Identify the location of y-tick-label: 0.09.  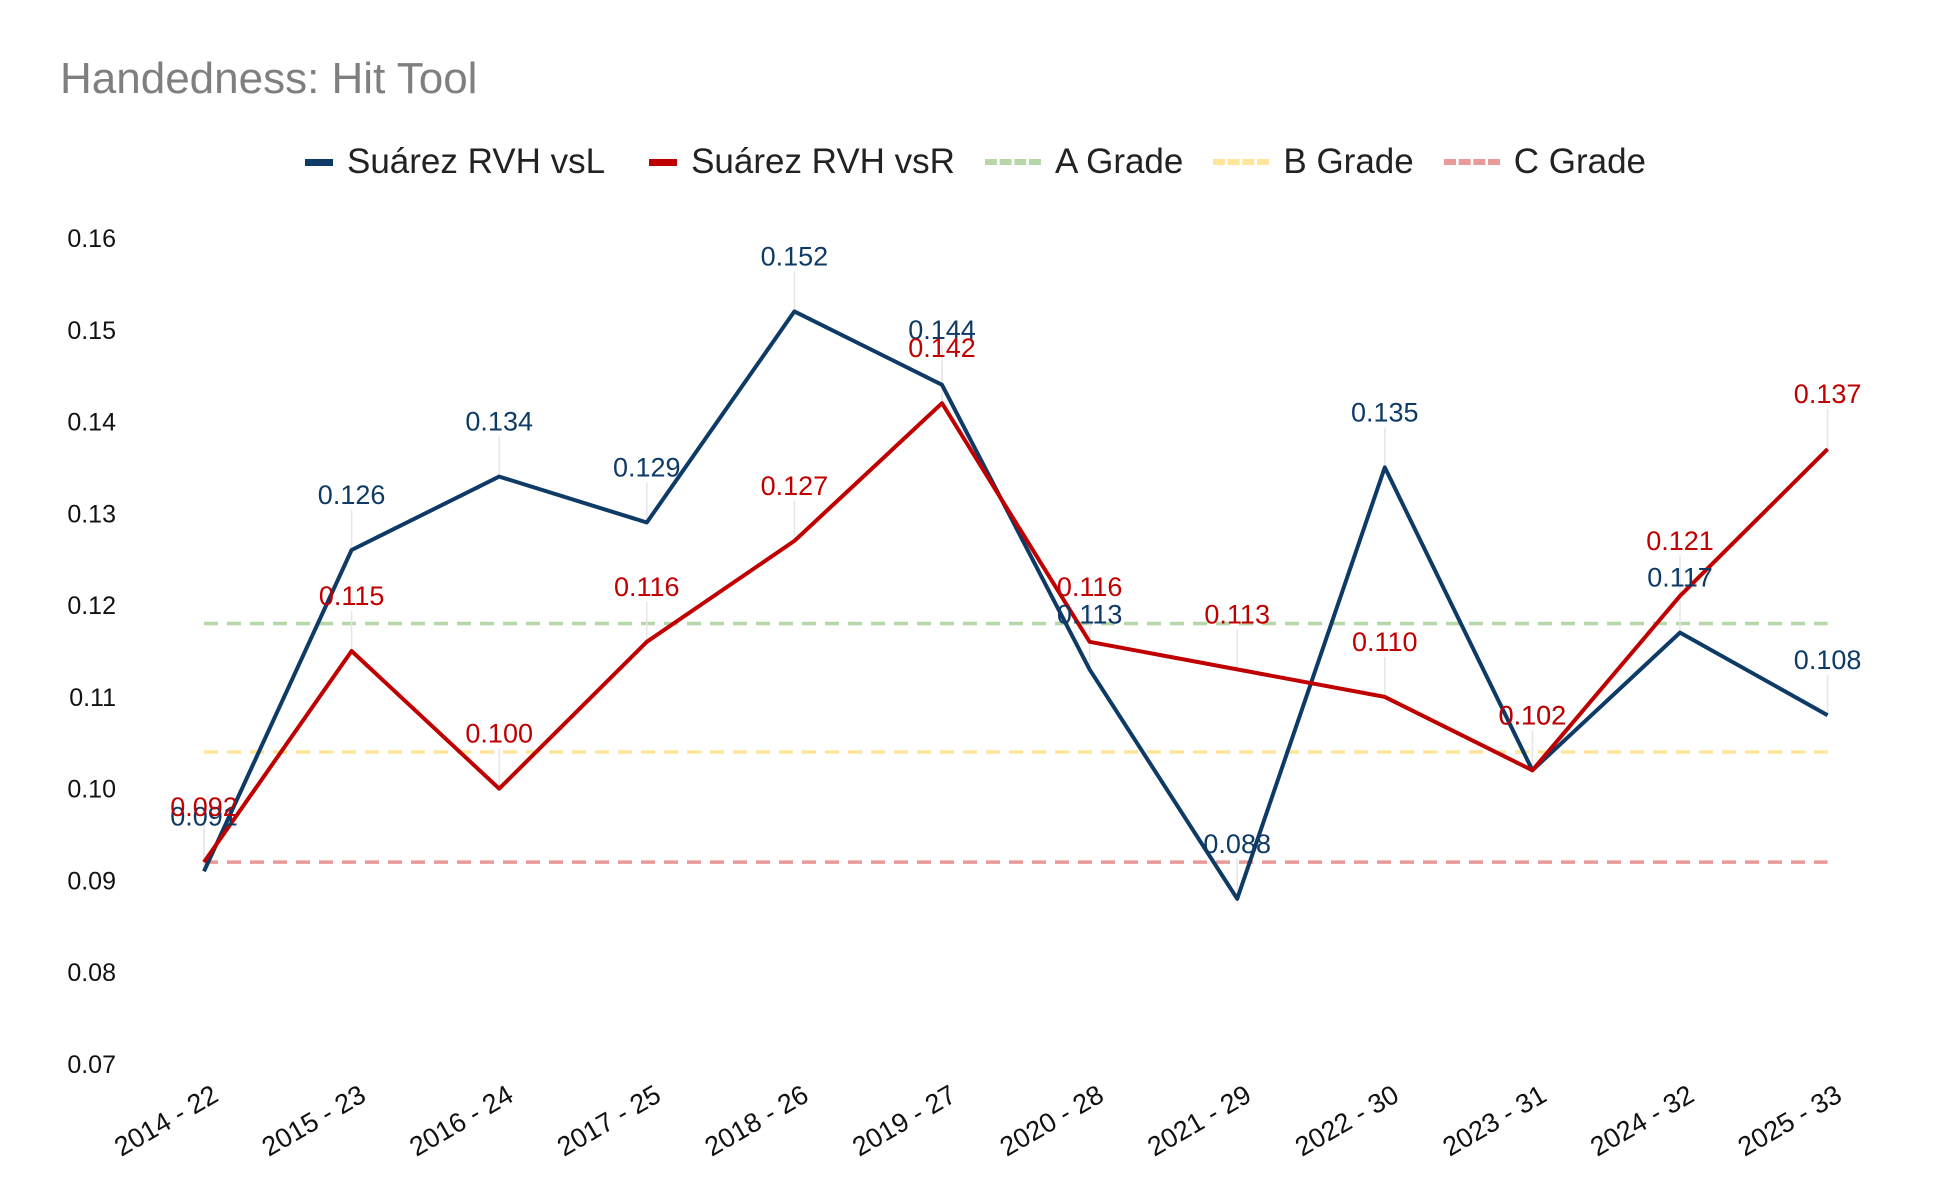
(91, 881).